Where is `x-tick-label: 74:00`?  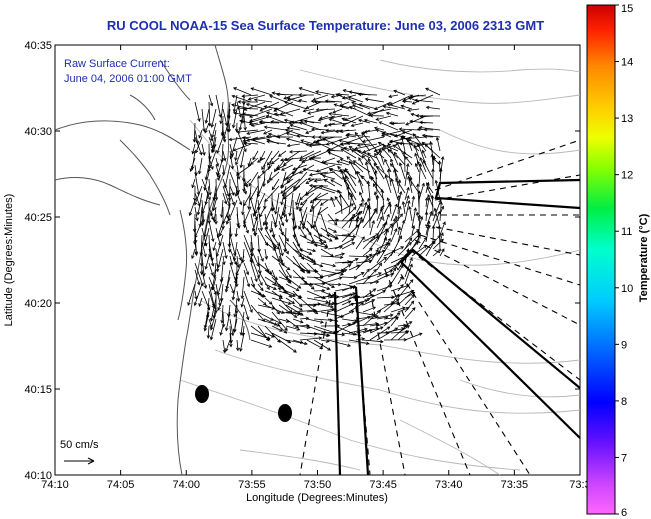
x-tick-label: 74:00 is located at coordinates (186, 485).